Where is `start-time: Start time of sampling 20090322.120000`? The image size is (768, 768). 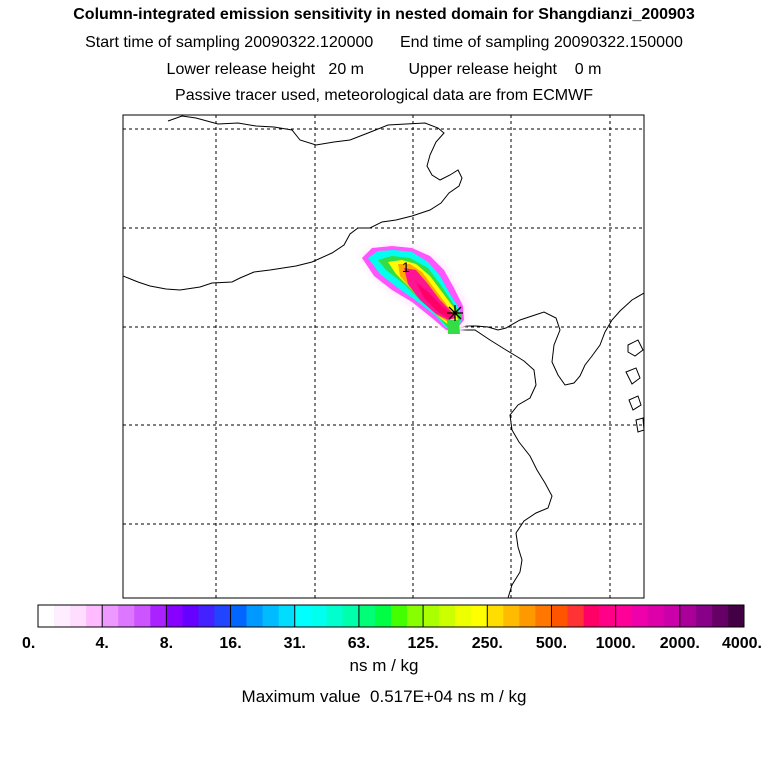 start-time: Start time of sampling 20090322.120000 is located at coordinates (229, 42).